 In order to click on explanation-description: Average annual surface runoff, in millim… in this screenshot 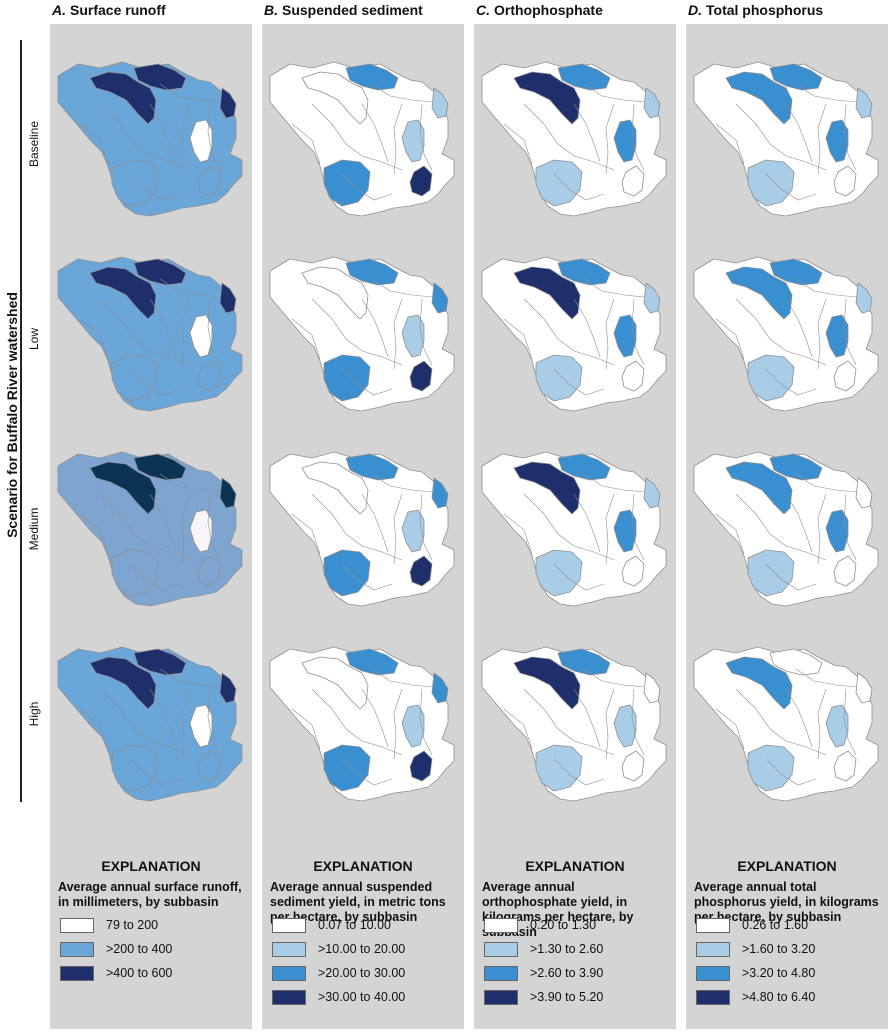, I will do `click(150, 894)`.